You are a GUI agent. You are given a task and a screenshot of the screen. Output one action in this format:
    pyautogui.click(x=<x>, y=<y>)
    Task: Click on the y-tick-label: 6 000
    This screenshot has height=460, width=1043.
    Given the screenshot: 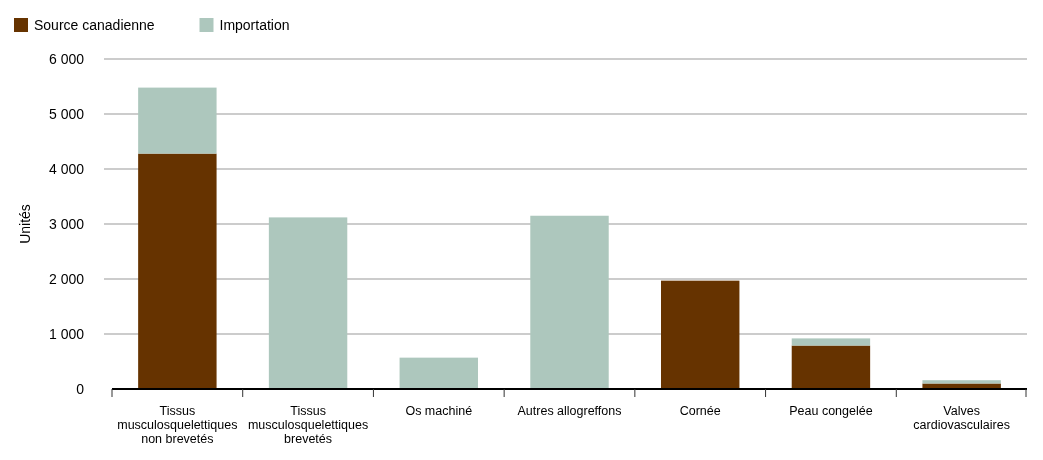 What is the action you would take?
    pyautogui.click(x=66, y=58)
    